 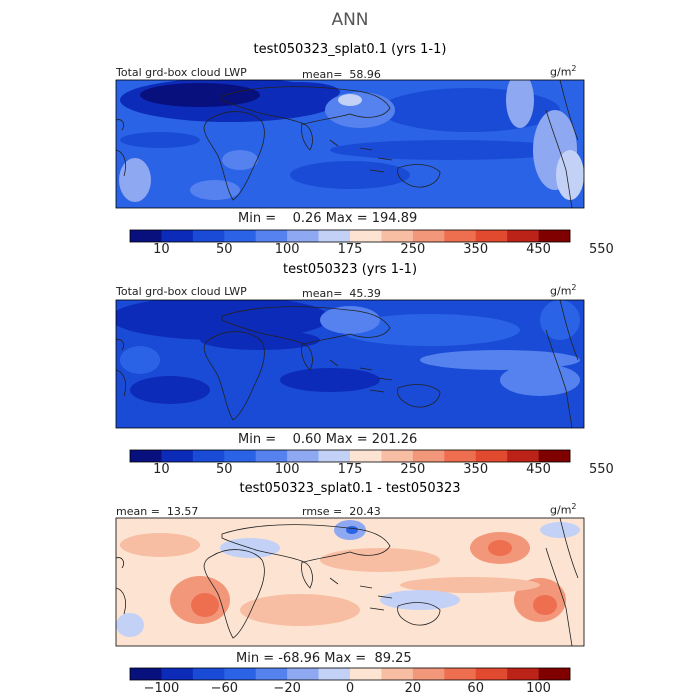 I want to click on panel1-mean-label: mean=, so click(x=322, y=74).